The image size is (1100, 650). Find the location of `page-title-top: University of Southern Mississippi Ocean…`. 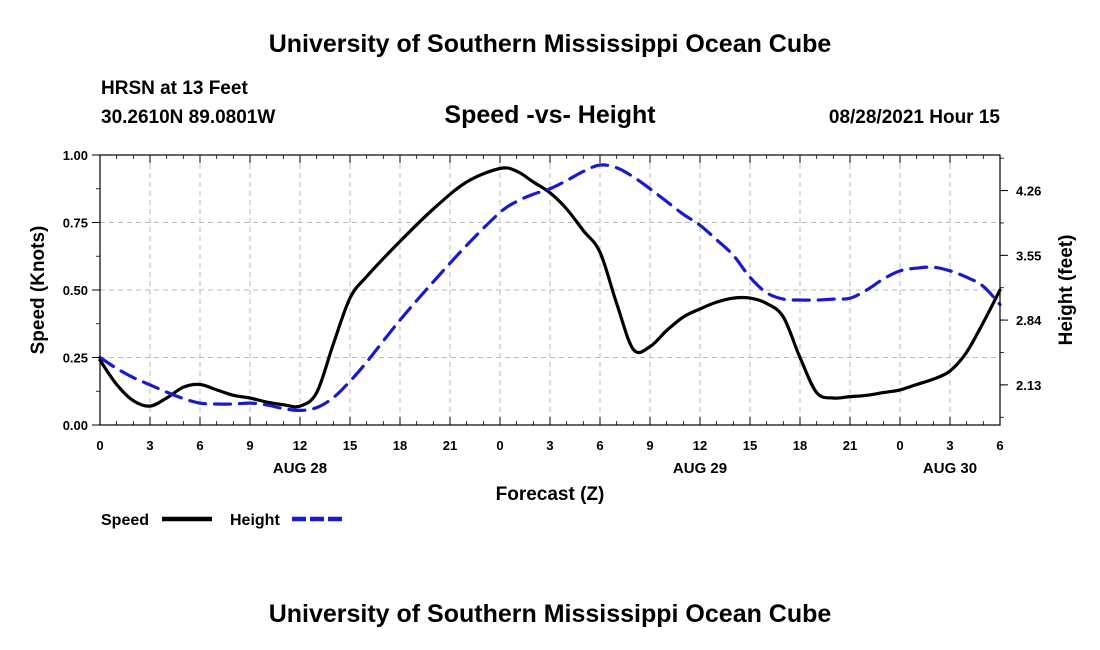

page-title-top: University of Southern Mississippi Ocean… is located at coordinates (550, 44).